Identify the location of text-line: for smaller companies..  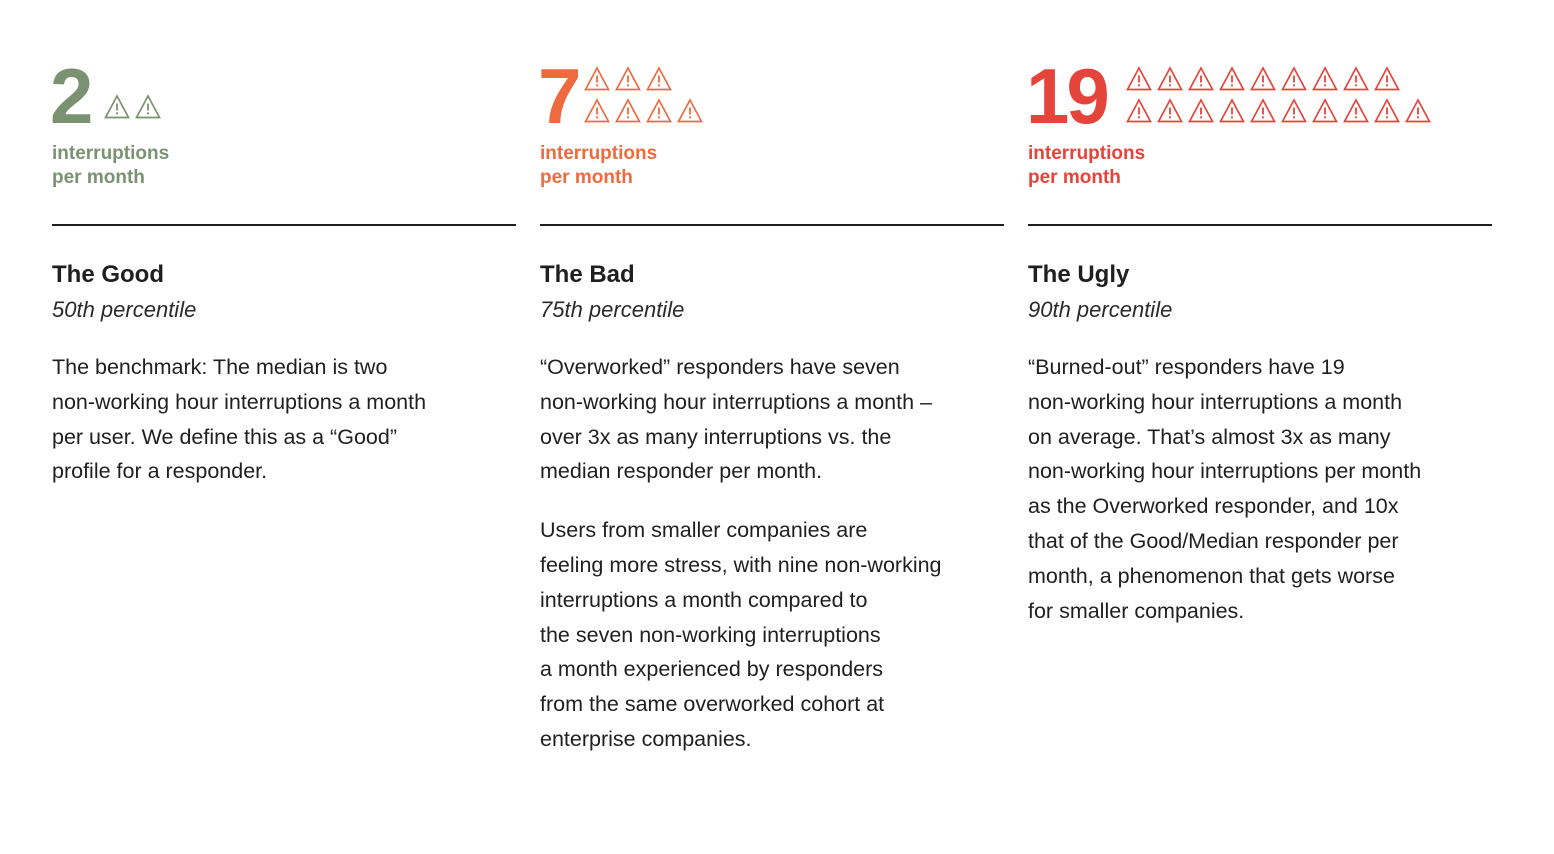
(1136, 610).